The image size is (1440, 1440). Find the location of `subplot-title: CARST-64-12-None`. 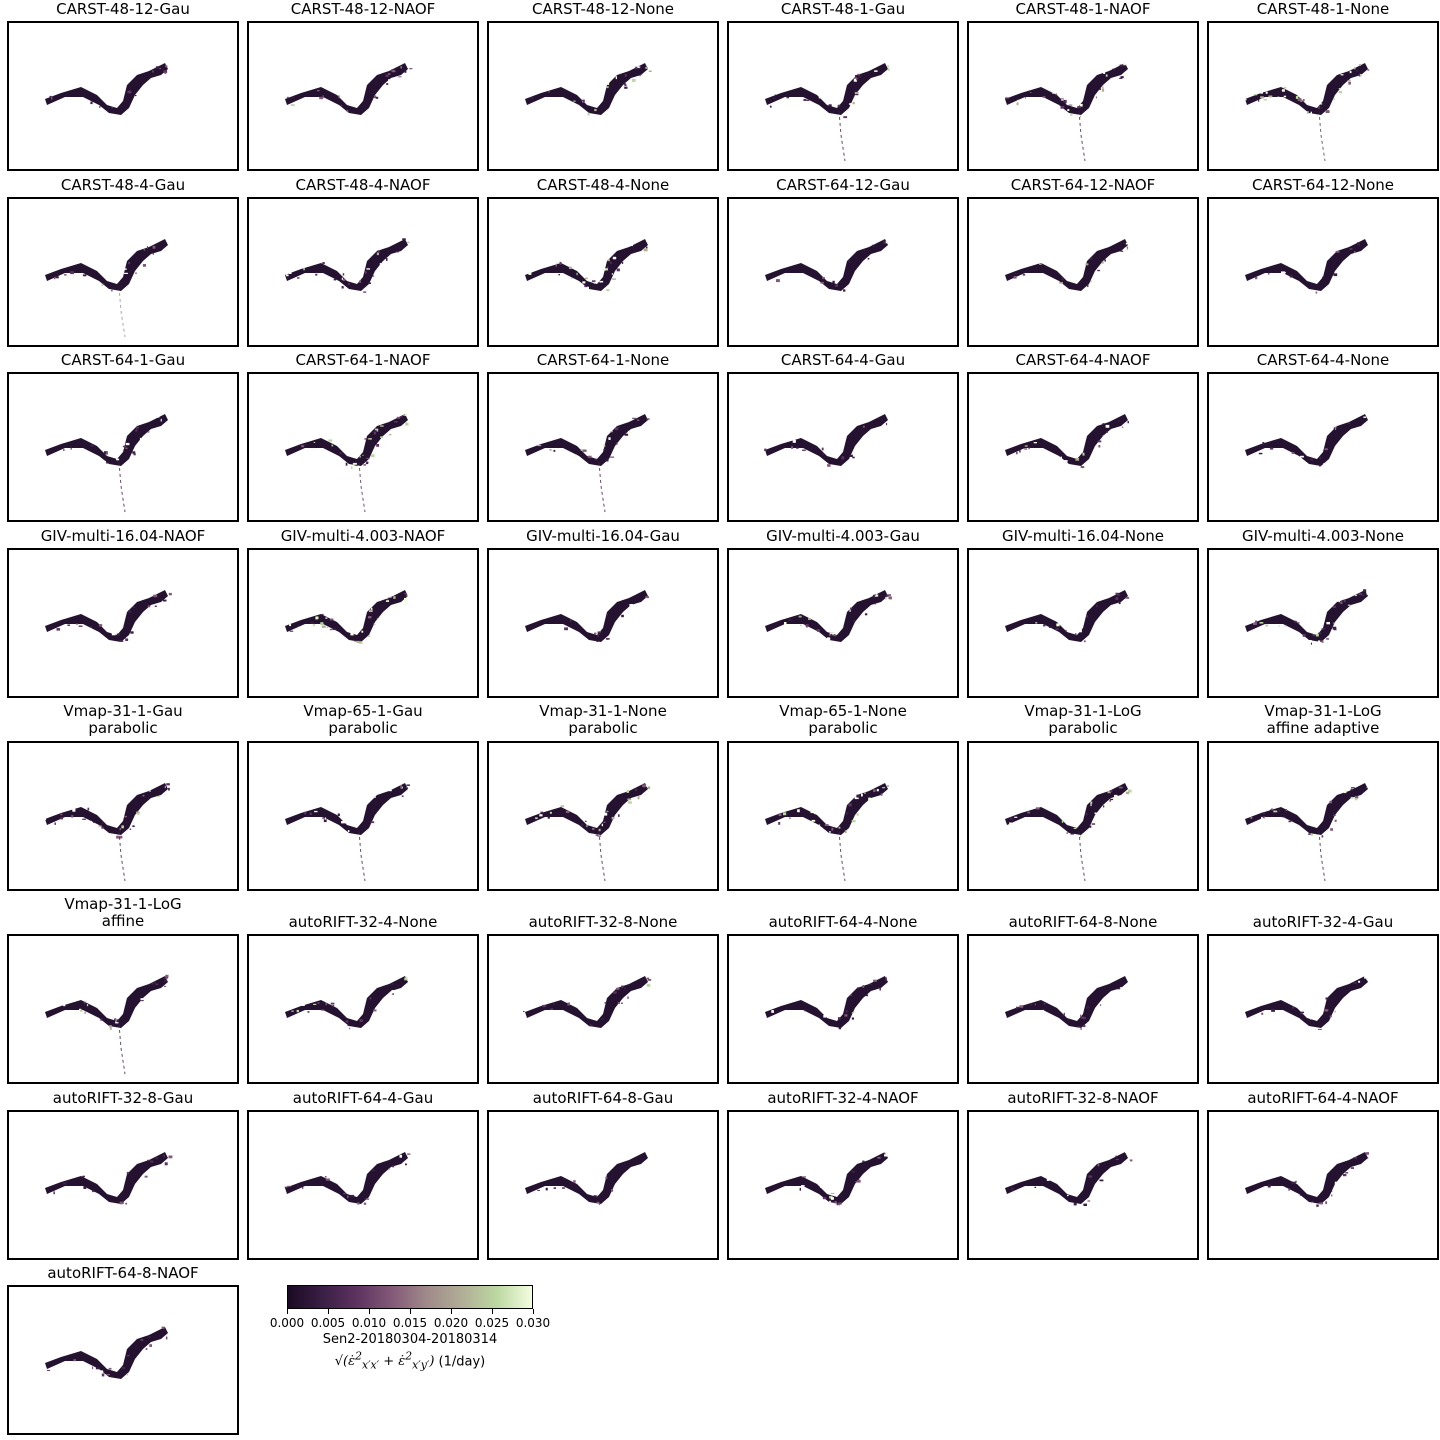

subplot-title: CARST-64-12-None is located at coordinates (1322, 185).